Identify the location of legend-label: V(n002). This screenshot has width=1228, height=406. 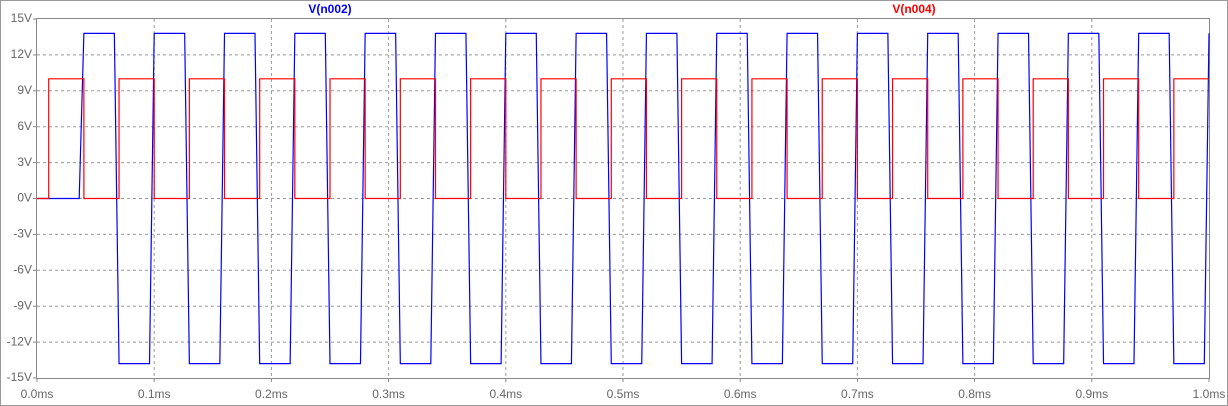
(329, 9).